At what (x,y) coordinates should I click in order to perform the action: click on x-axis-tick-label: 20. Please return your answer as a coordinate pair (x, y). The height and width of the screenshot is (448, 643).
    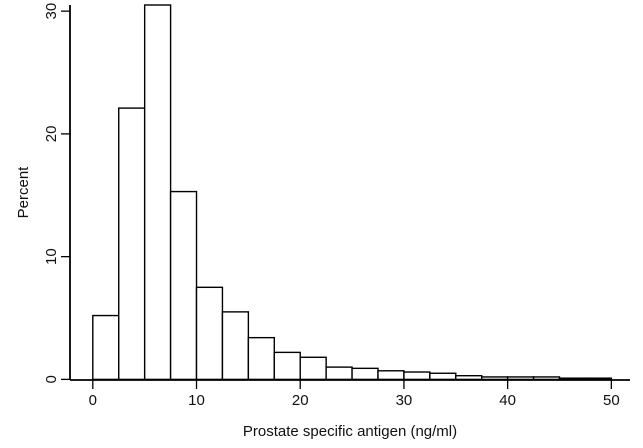
    Looking at the image, I should click on (300, 400).